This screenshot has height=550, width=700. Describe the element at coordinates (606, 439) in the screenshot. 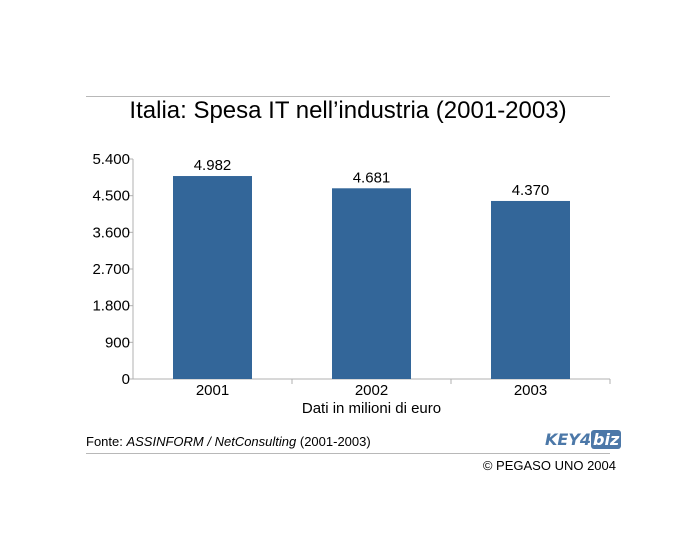

I see `logo-biz-text: biz` at that location.